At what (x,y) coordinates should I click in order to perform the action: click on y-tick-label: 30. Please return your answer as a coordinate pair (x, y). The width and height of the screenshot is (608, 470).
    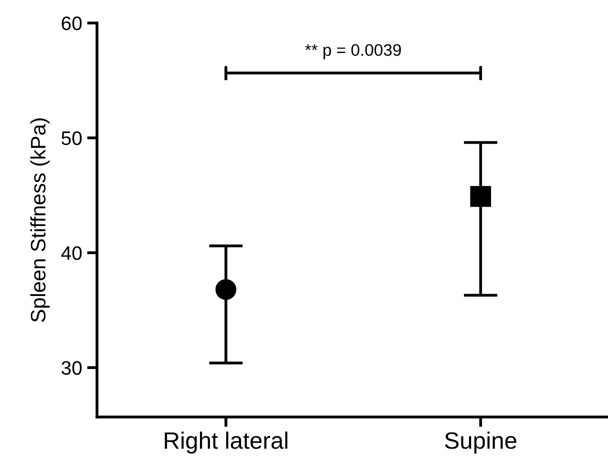
    Looking at the image, I should click on (72, 368).